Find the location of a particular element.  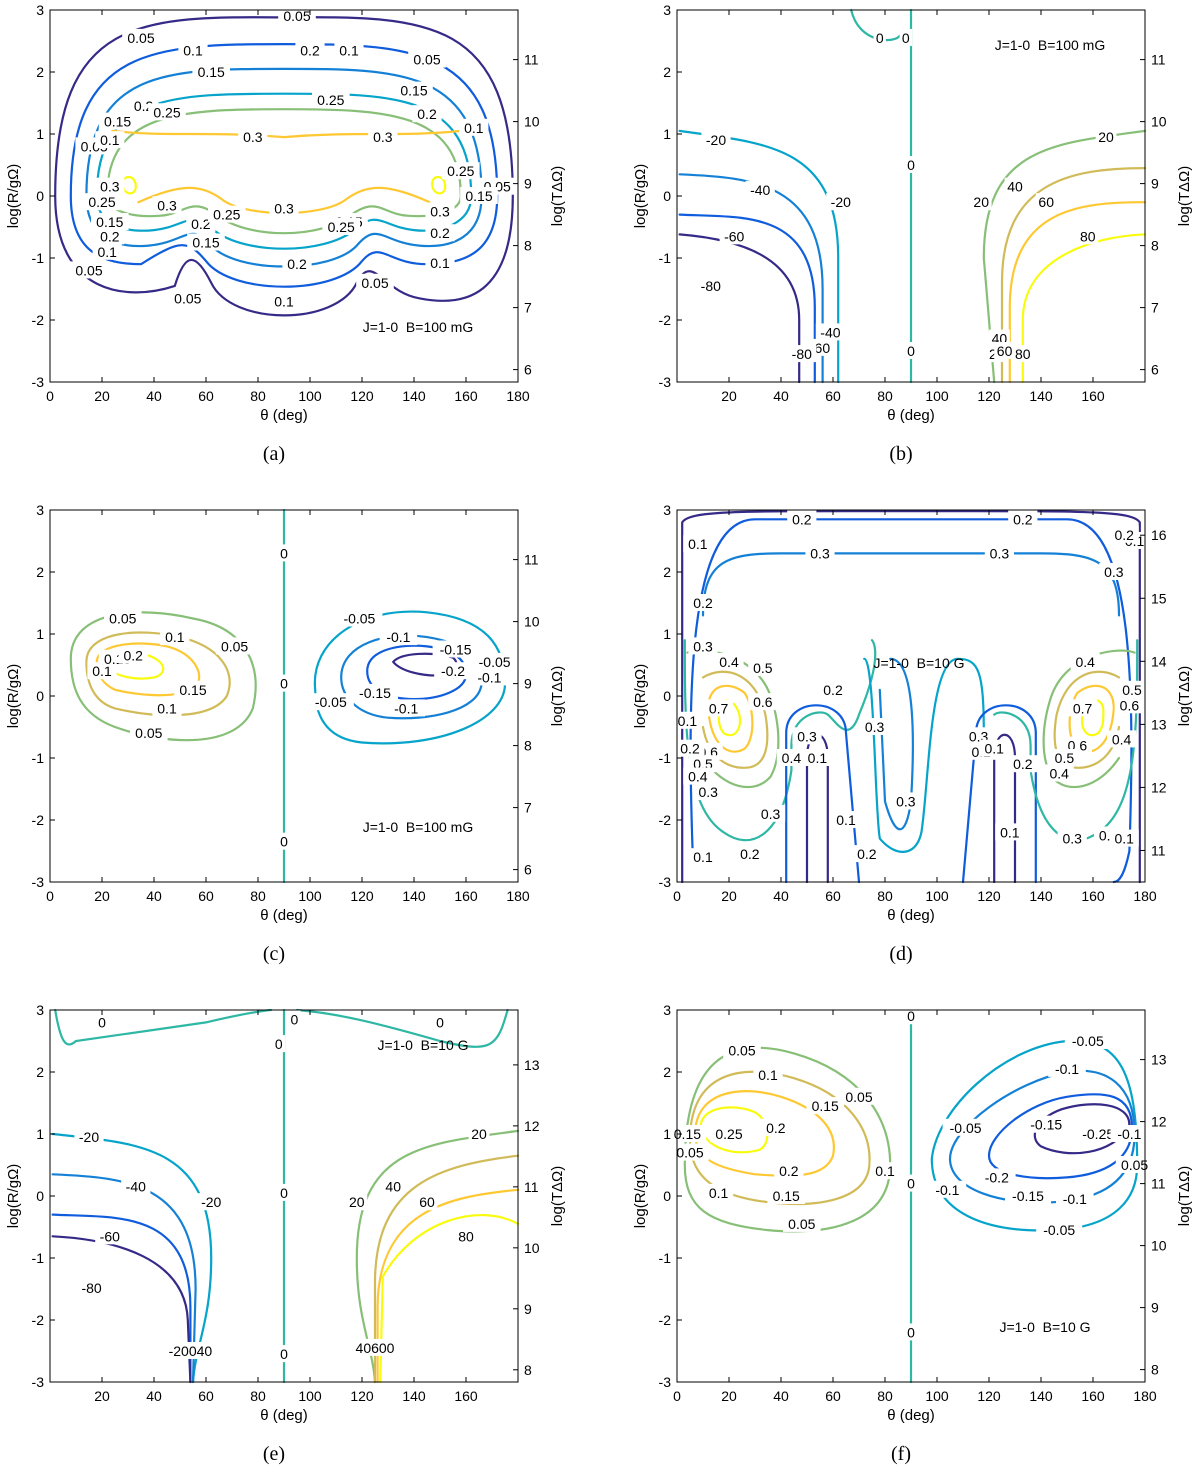

x-tick-label: 140 is located at coordinates (1041, 896).